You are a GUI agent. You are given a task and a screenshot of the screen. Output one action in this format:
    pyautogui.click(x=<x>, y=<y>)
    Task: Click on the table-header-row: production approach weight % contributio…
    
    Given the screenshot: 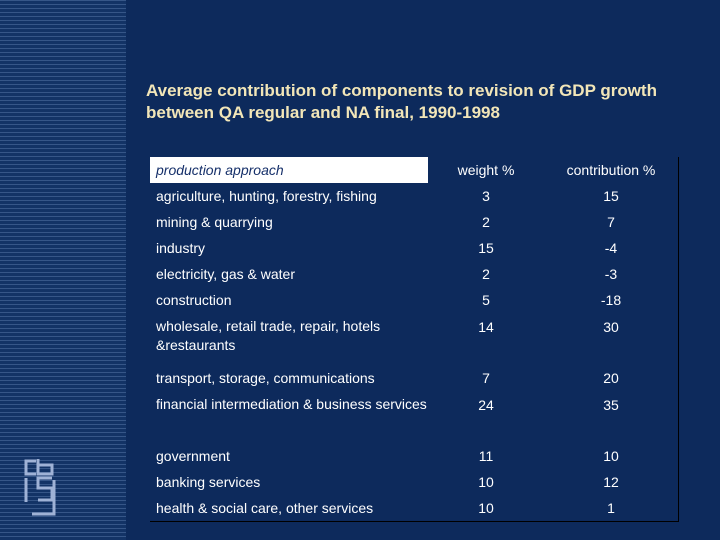 What is the action you would take?
    pyautogui.click(x=414, y=170)
    